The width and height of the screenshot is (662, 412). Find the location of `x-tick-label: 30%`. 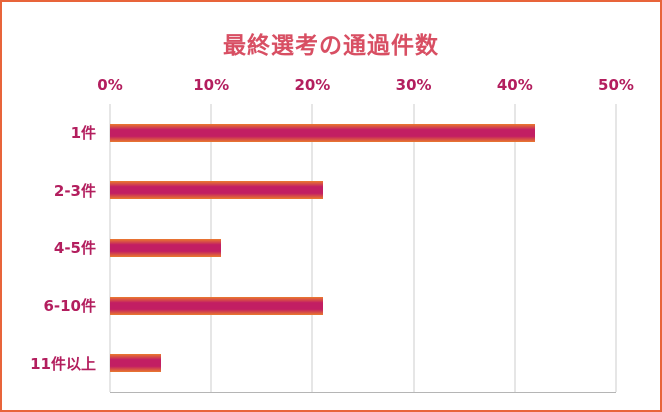

x-tick-label: 30% is located at coordinates (413, 85).